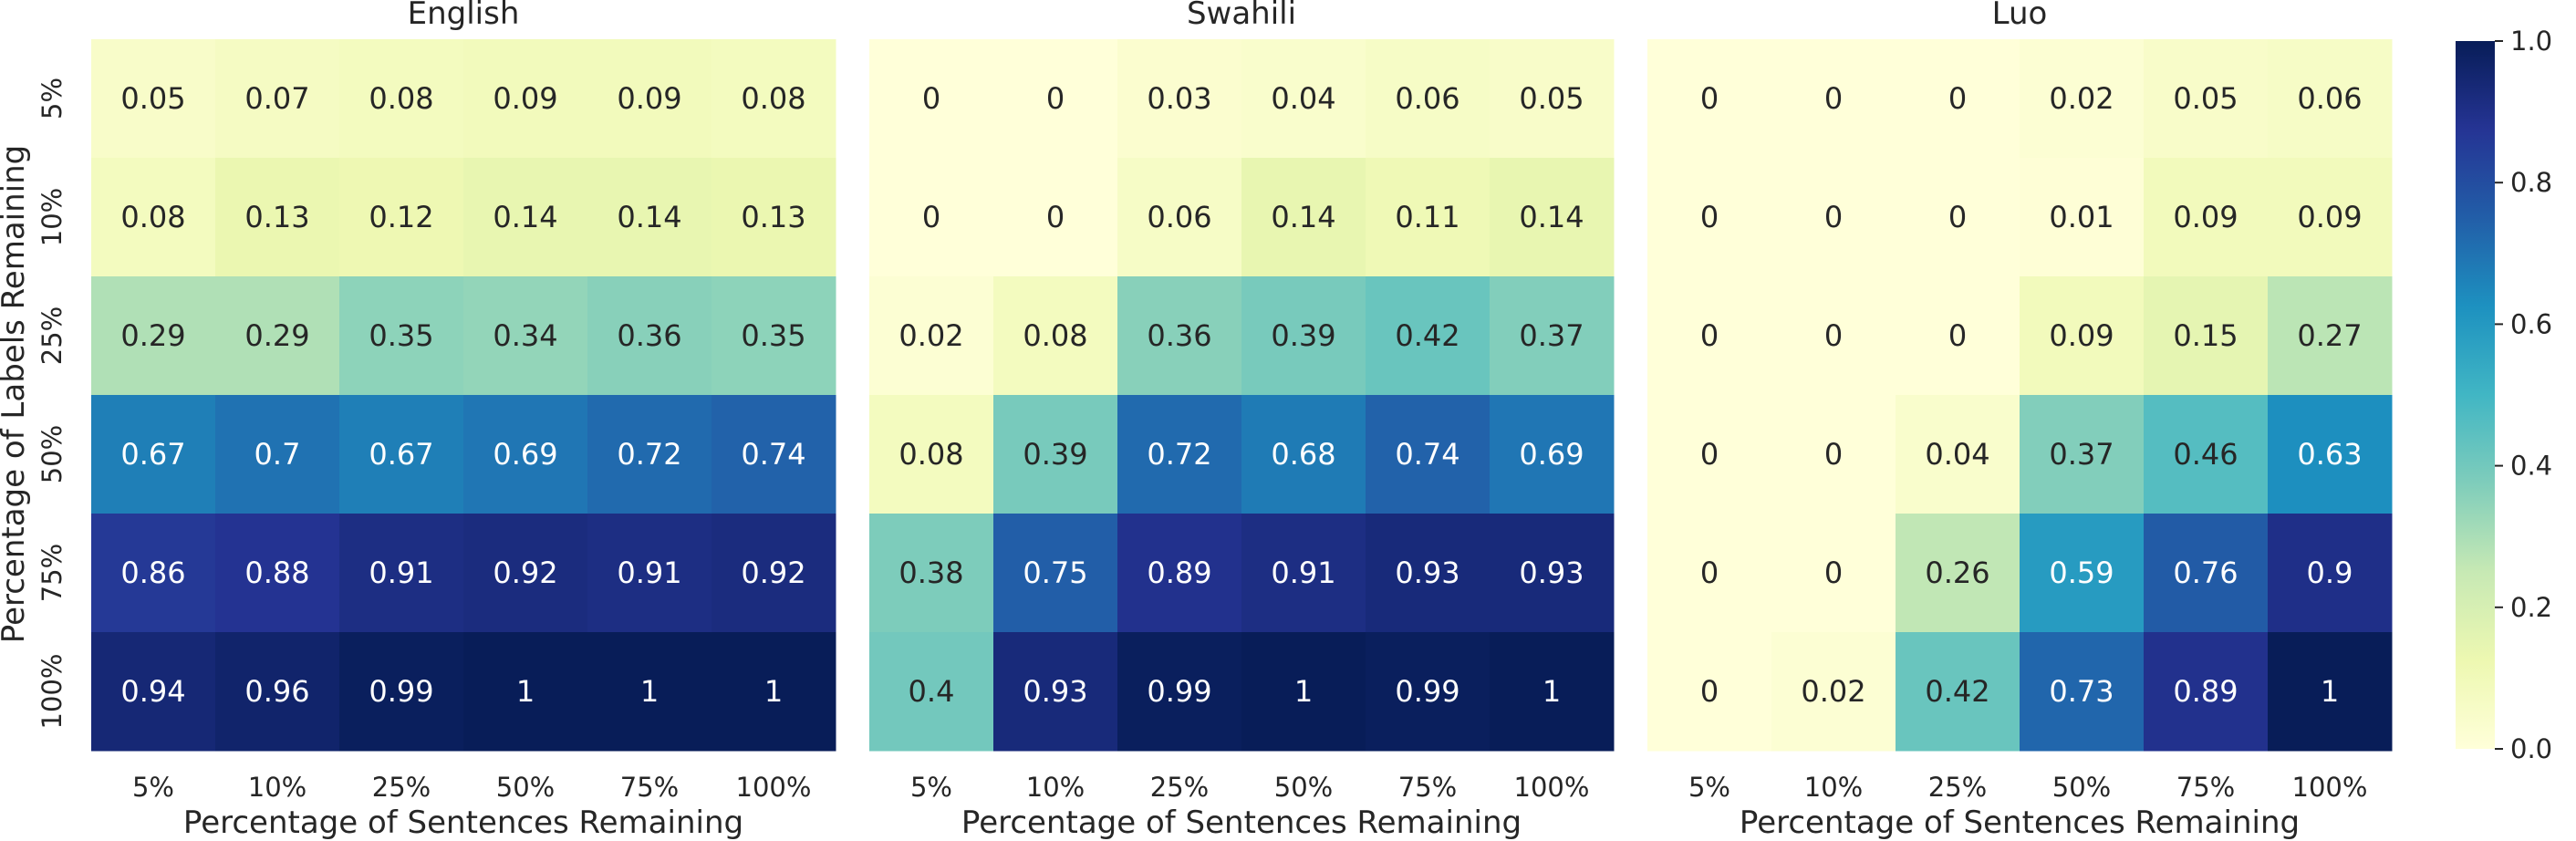  I want to click on cell-value-label: 0.73, so click(2081, 691).